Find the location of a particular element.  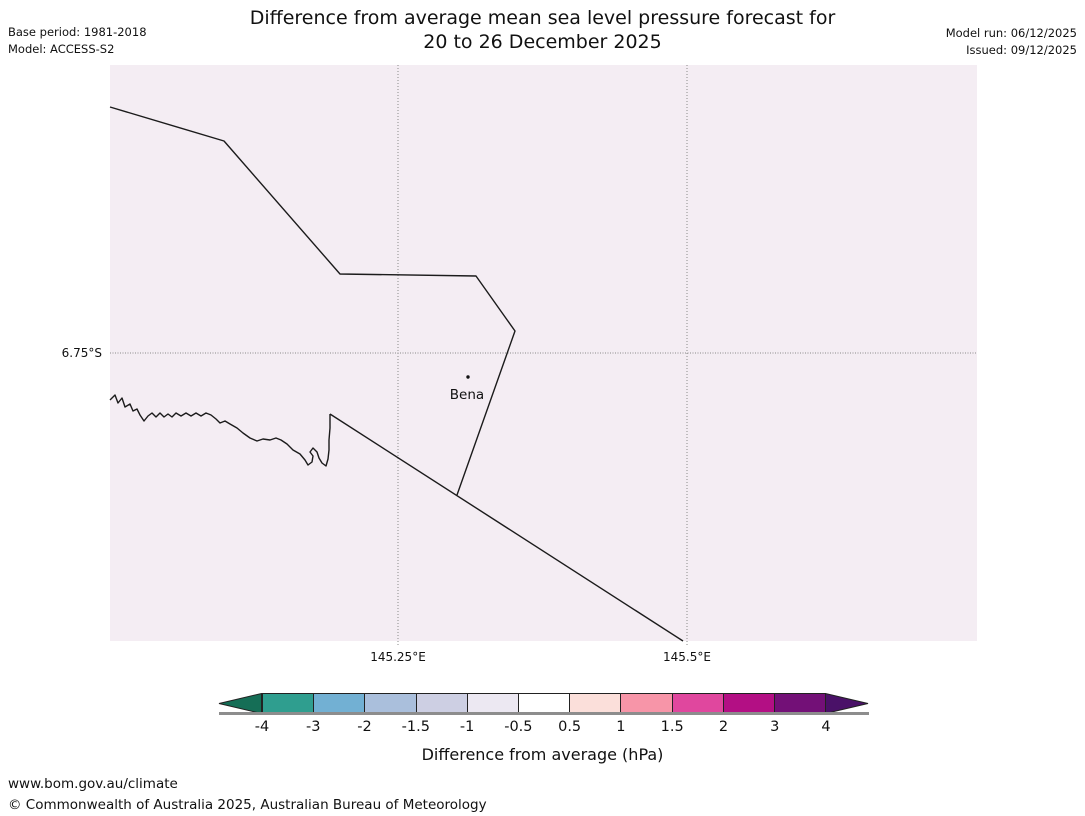

colorbar-under-arrow is located at coordinates (240, 703).